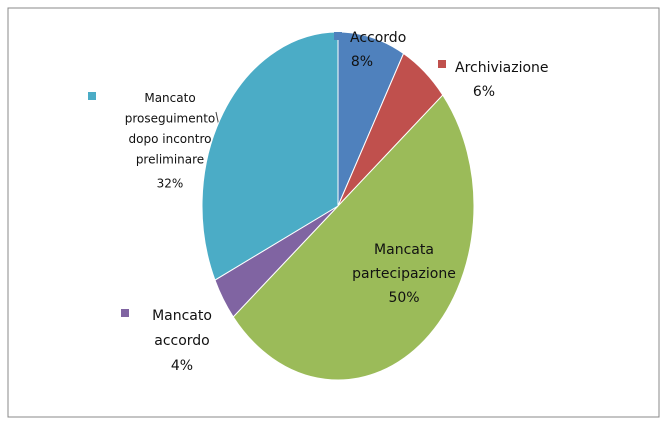 The height and width of the screenshot is (426, 667). What do you see at coordinates (170, 139) in the screenshot?
I see `label-line: dopo incontro` at bounding box center [170, 139].